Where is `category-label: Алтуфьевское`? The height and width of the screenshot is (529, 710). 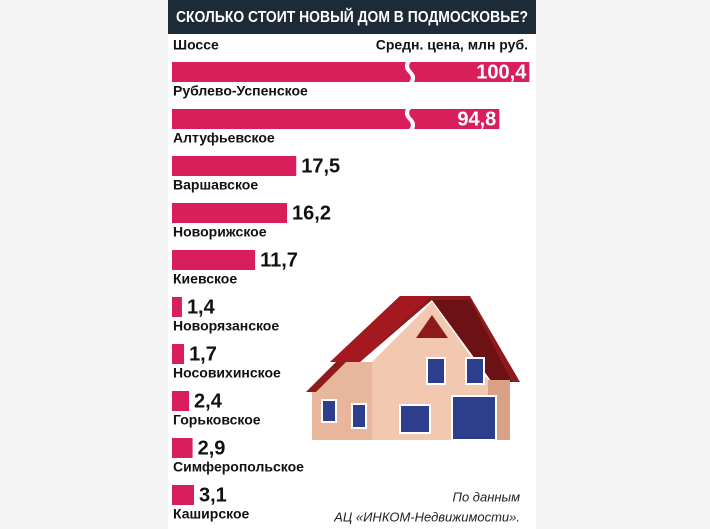
category-label: Алтуфьевское is located at coordinates (224, 138).